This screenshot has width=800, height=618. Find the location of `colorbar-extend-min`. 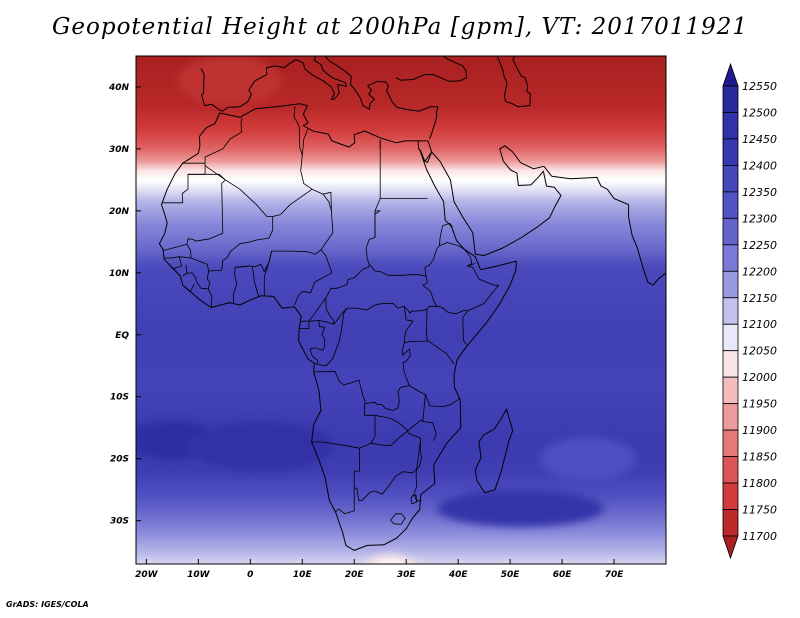

colorbar-extend-min is located at coordinates (730, 547).